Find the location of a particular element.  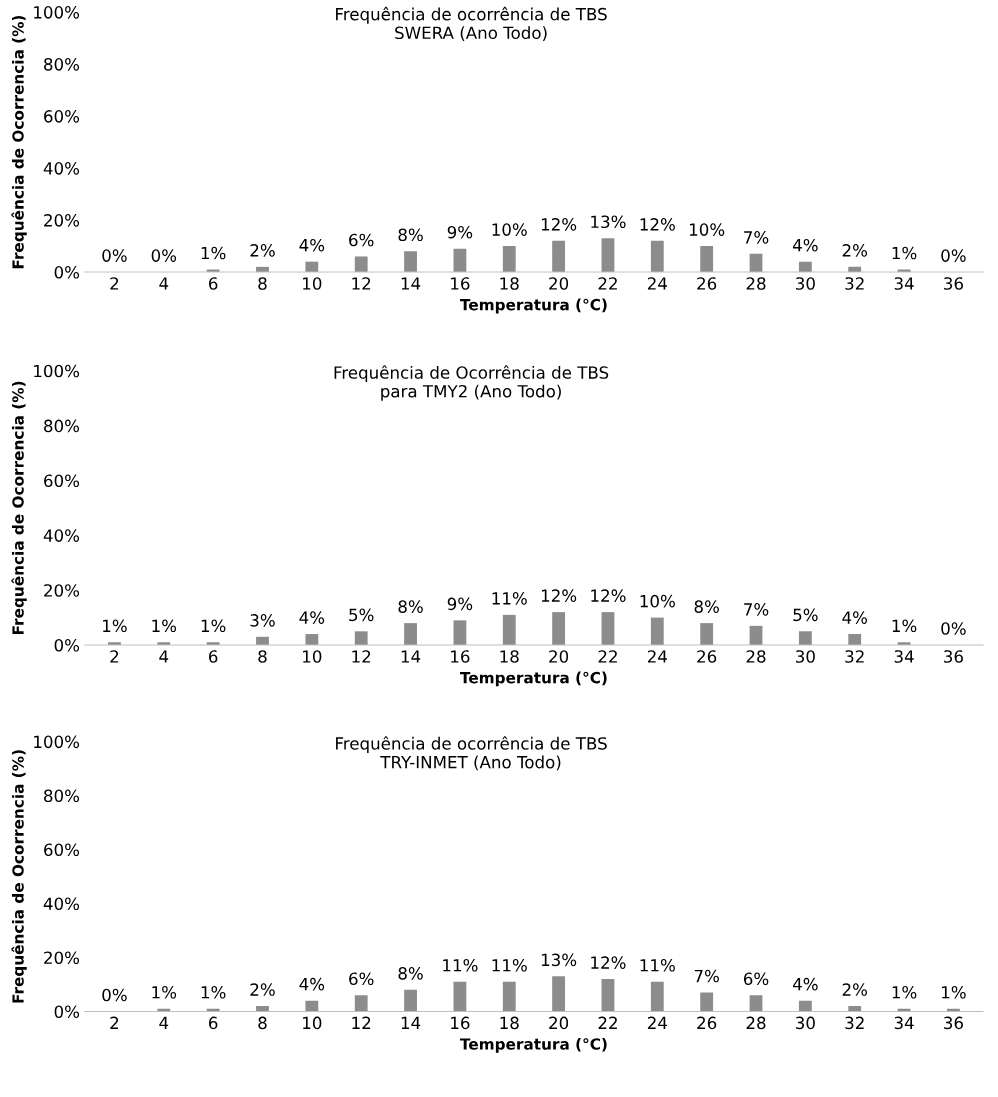

x-tick-label: 28 is located at coordinates (756, 1023).